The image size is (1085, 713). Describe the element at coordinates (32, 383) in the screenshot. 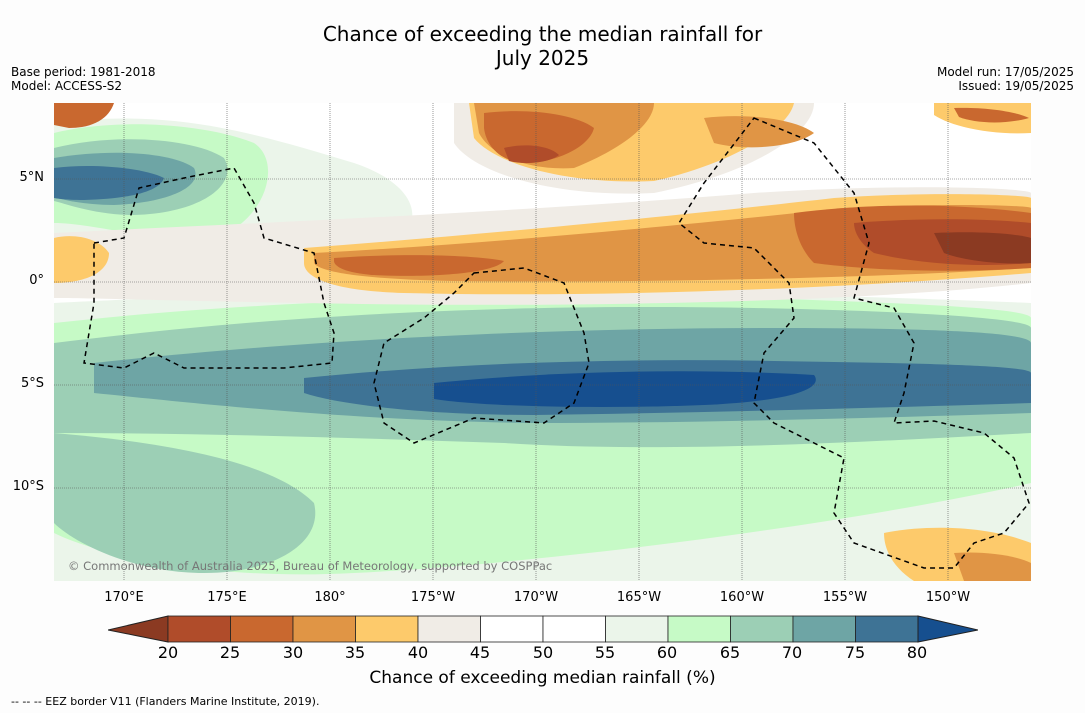

I see `lat-label-5s: 5°S` at that location.